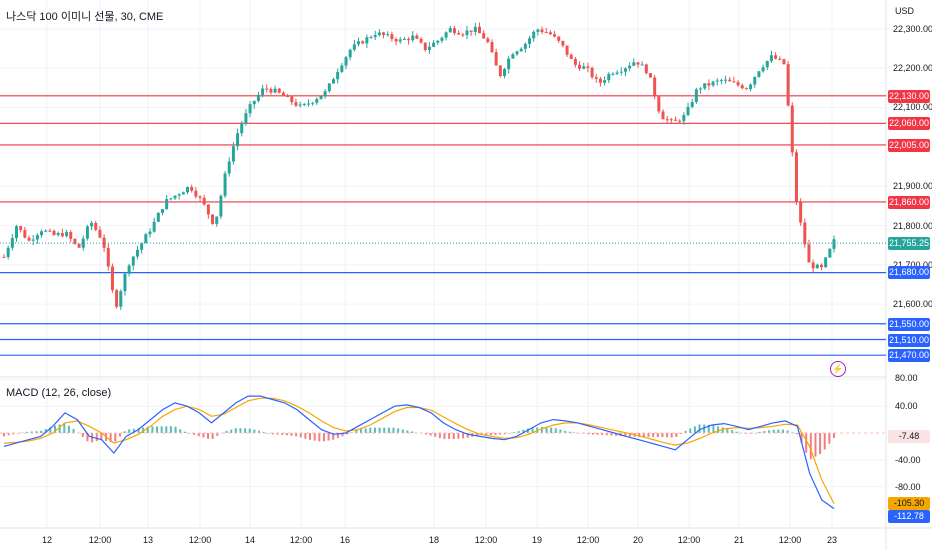  I want to click on macd-legend: MACD (12, 26, close), so click(59, 393).